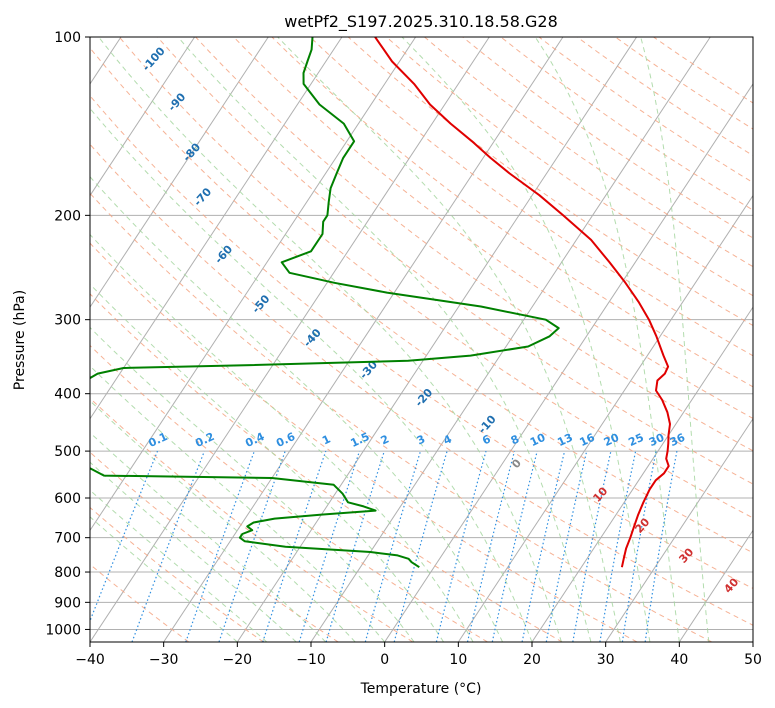 The height and width of the screenshot is (708, 775). I want to click on x-tick-label: 30, so click(606, 660).